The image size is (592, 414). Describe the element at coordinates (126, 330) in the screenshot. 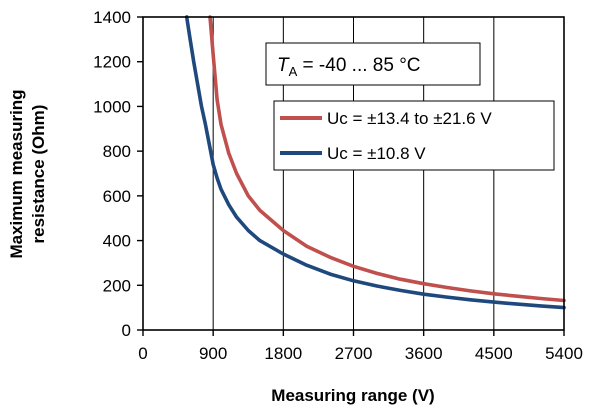

I see `y-tick-label: 0` at that location.